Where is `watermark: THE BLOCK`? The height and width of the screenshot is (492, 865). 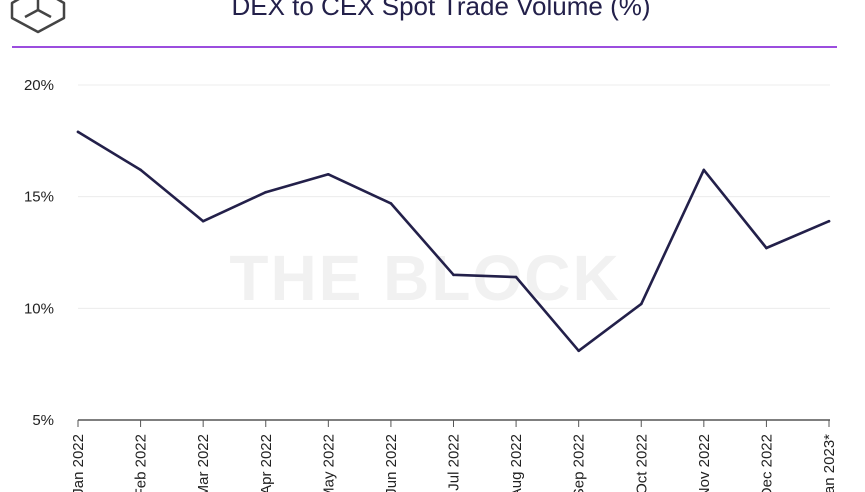
watermark: THE BLOCK is located at coordinates (424, 278).